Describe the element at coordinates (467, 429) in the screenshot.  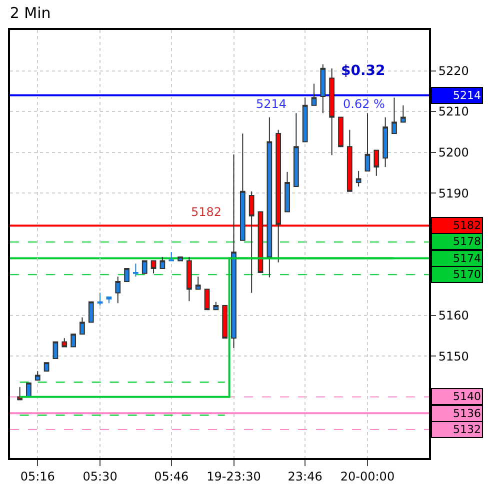
I see `ref-line-label: 5132` at that location.